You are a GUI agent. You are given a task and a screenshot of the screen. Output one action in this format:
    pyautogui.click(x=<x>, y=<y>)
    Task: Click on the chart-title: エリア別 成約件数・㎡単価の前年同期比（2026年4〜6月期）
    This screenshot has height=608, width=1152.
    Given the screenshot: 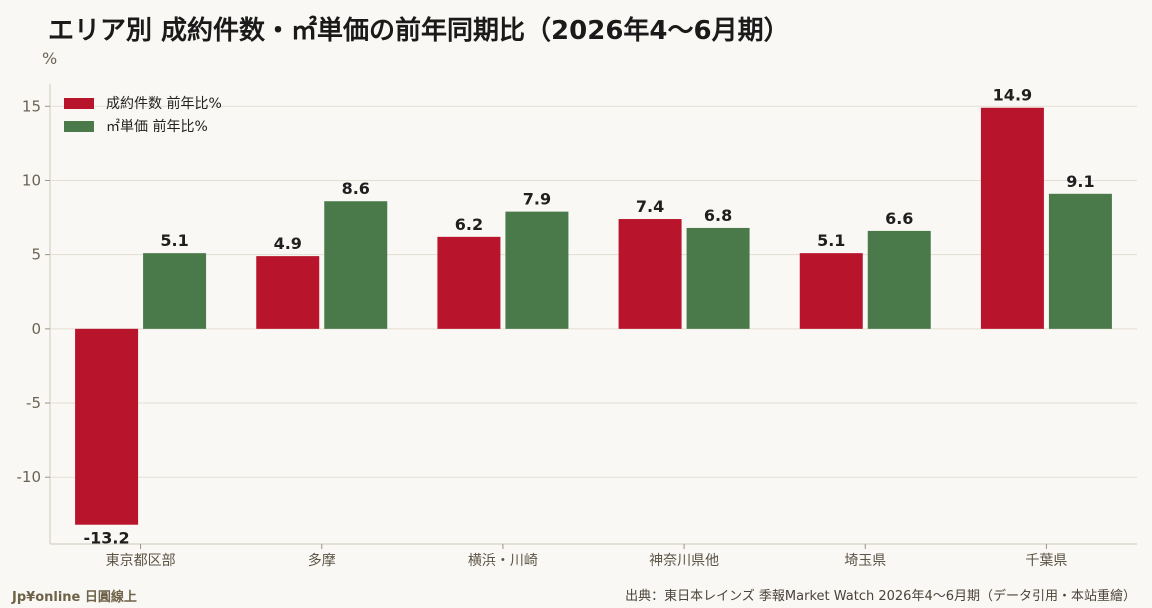 What is the action you would take?
    pyautogui.click(x=419, y=31)
    